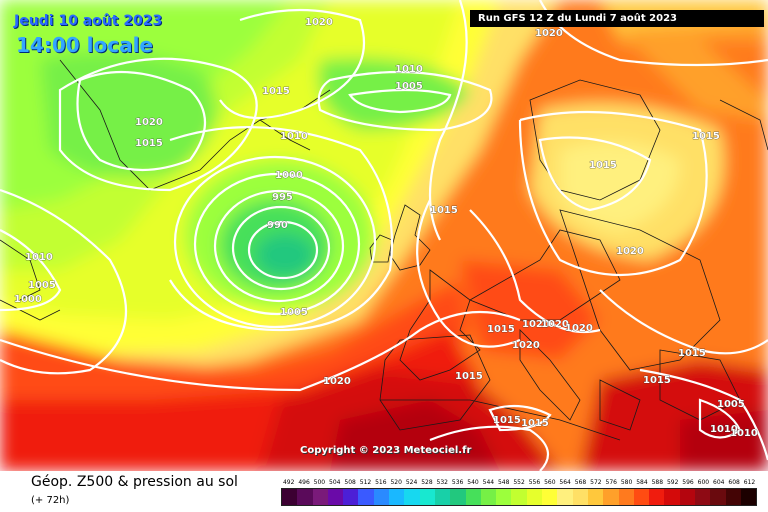 The width and height of the screenshot is (768, 512). Describe the element at coordinates (288, 482) in the screenshot. I see `legend-level-label: 492` at that location.